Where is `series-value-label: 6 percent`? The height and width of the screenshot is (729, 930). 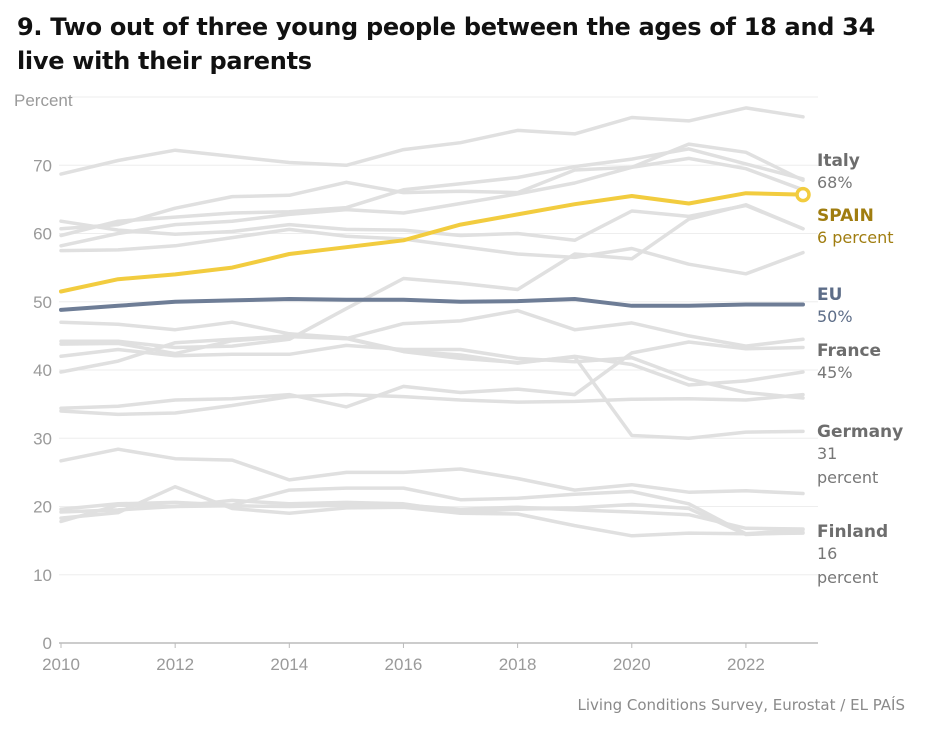
series-value-label: 6 percent is located at coordinates (855, 237).